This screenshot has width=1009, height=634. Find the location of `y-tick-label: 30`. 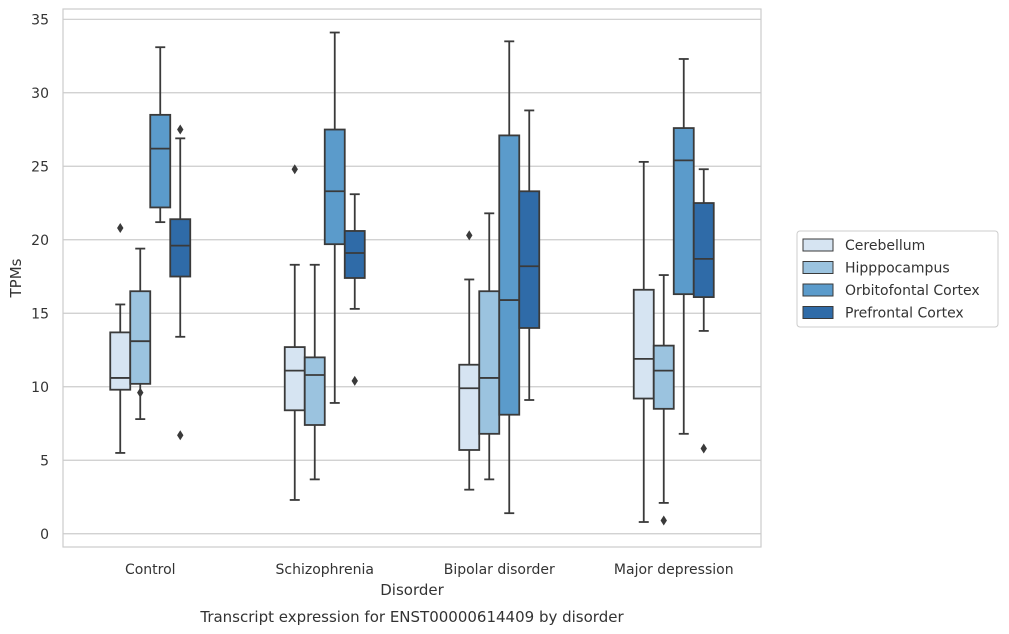

y-tick-label: 30 is located at coordinates (40, 94).